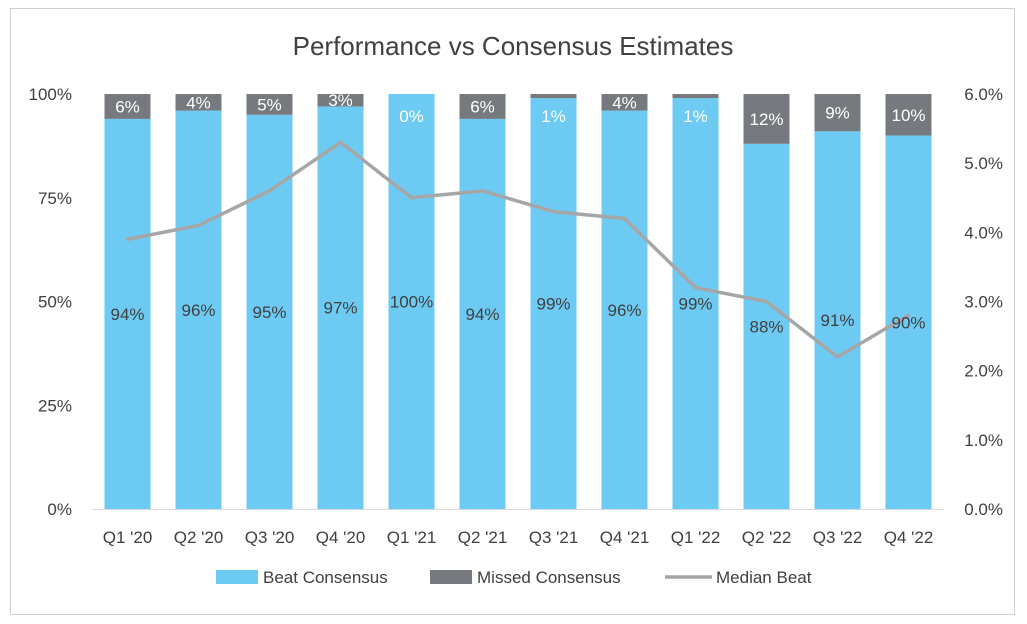  I want to click on data-label-missed: 5%, so click(269, 104).